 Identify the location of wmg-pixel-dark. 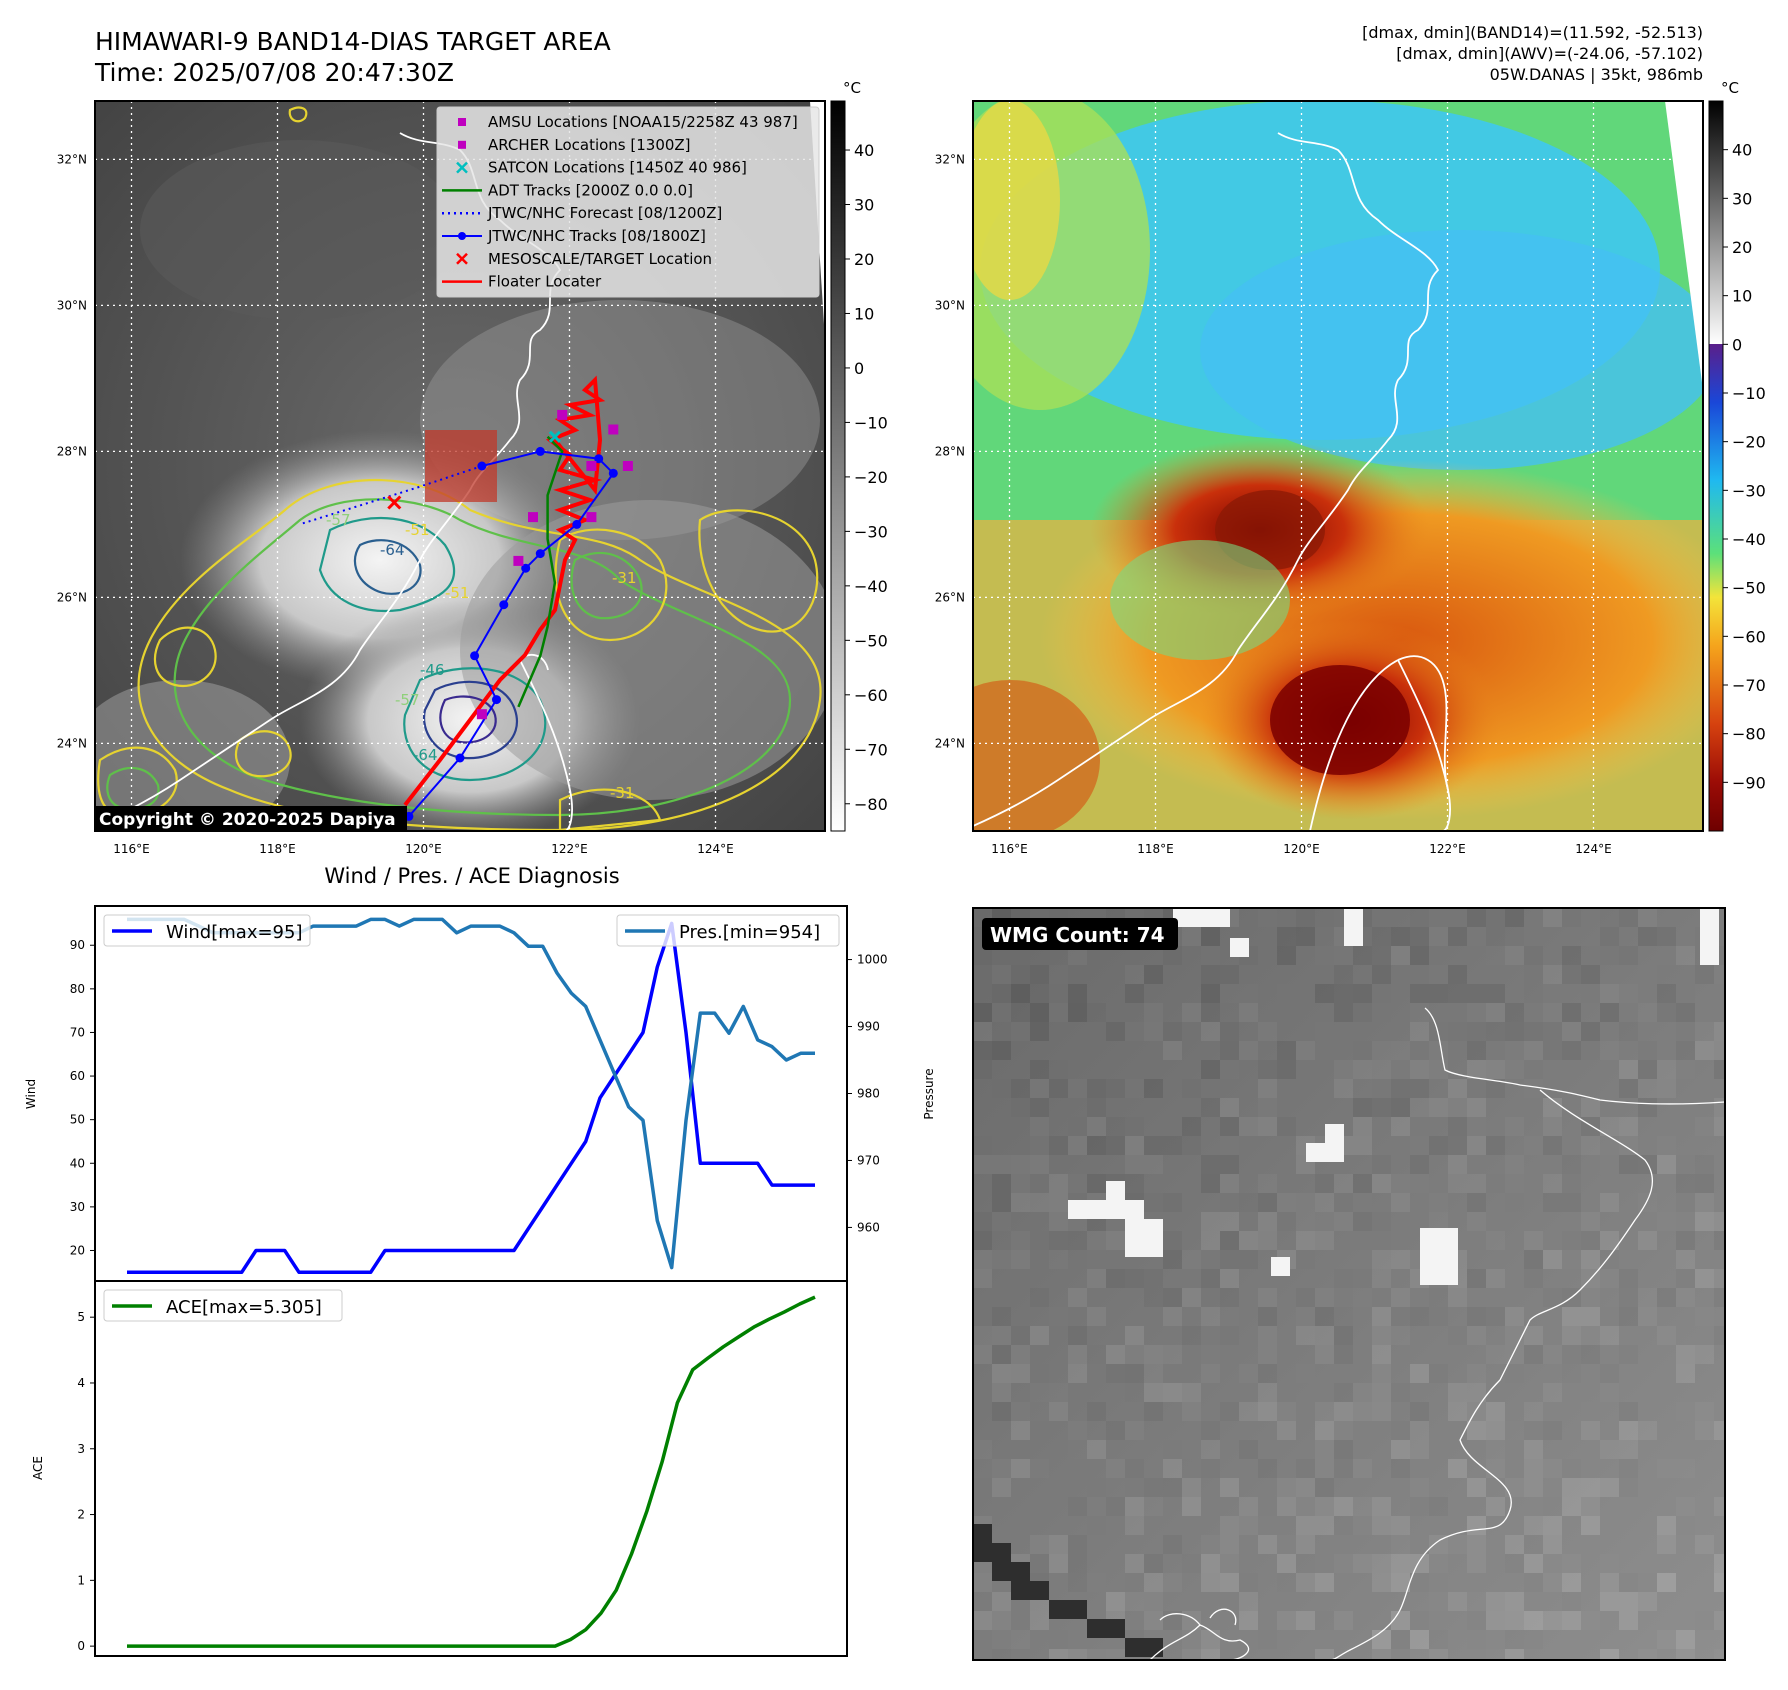
(1020, 1571).